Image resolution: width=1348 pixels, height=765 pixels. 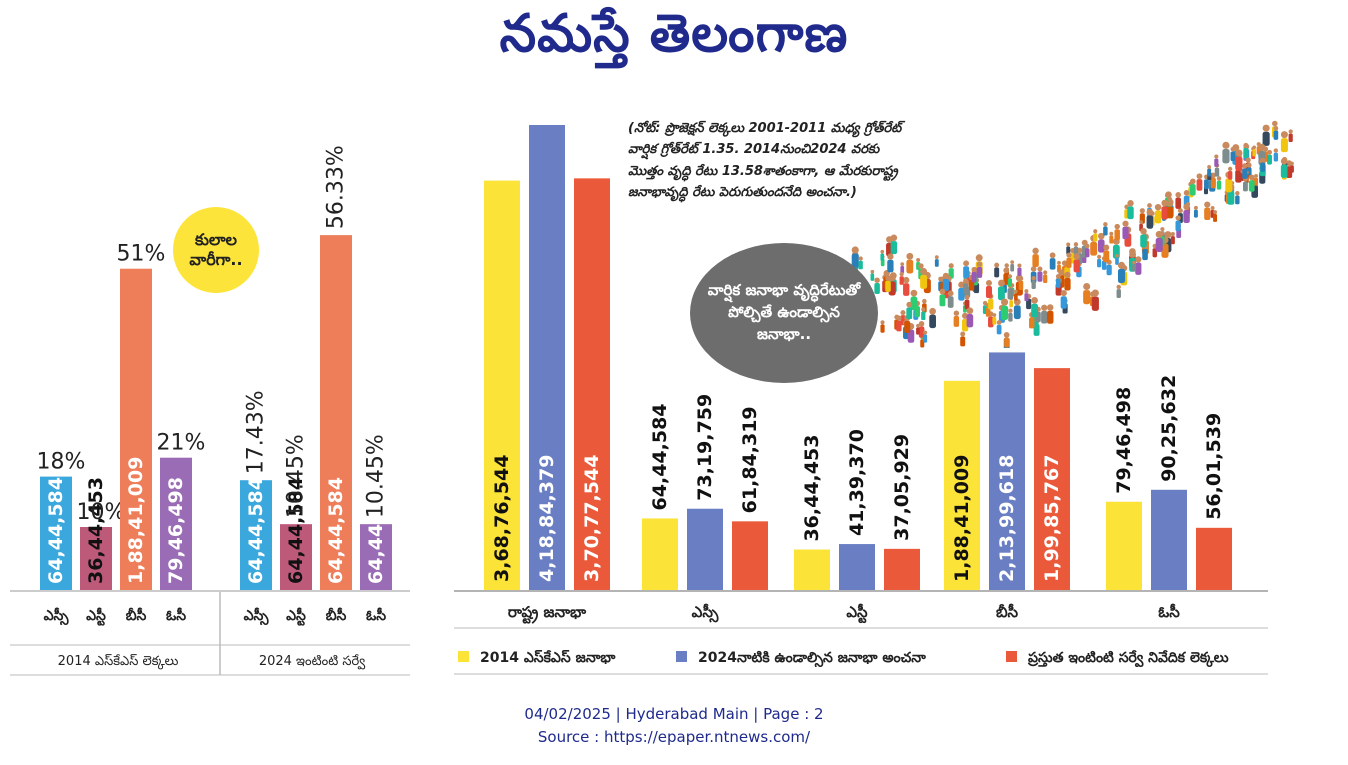 What do you see at coordinates (592, 384) in the screenshot?
I see `bar-s3-c1` at bounding box center [592, 384].